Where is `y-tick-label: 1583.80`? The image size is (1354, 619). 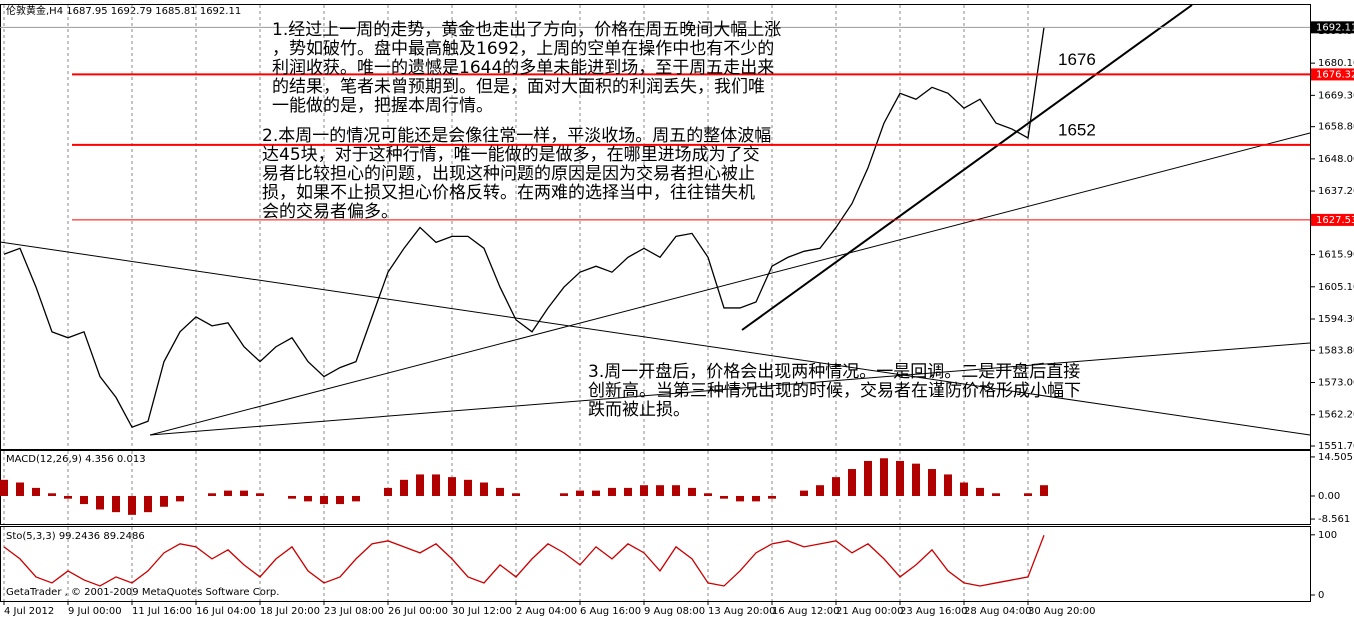
y-tick-label: 1583.80 is located at coordinates (1336, 350).